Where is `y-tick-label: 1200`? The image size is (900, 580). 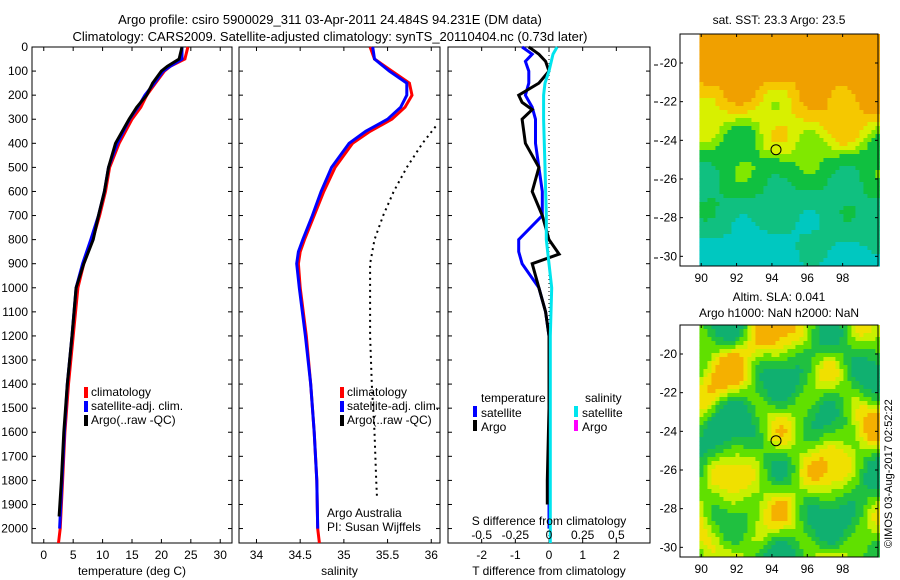
y-tick-label: 1200 is located at coordinates (14, 336).